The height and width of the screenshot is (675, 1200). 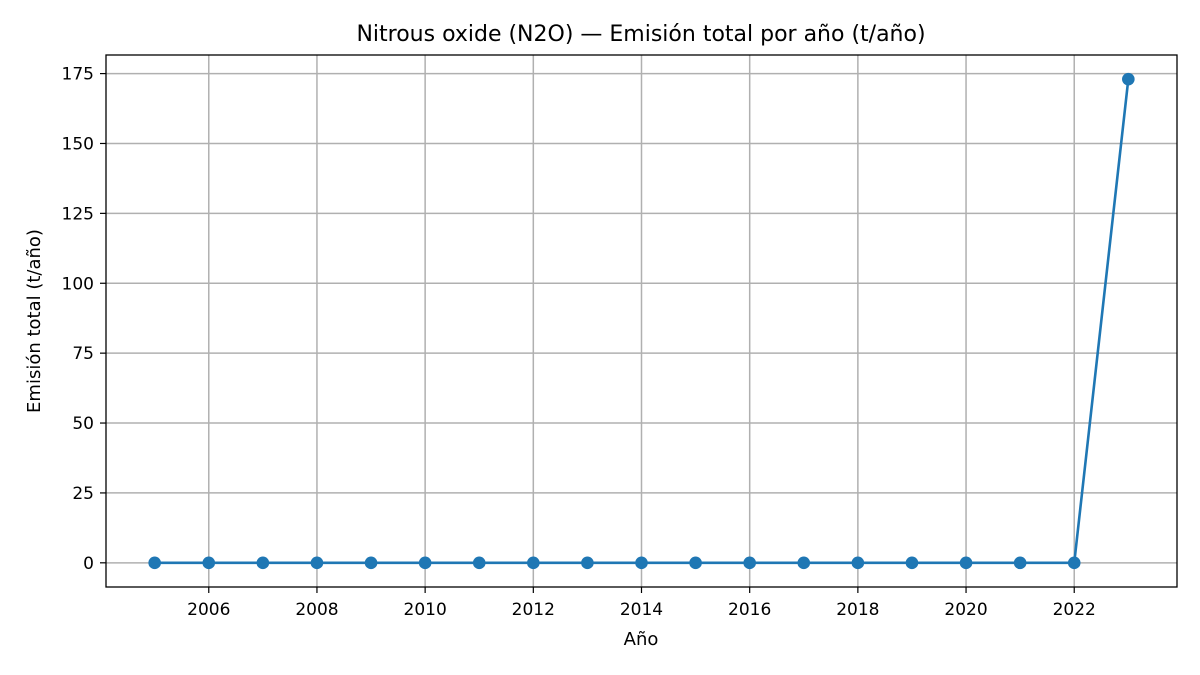 What do you see at coordinates (83, 494) in the screenshot?
I see `y-tick-label: 25` at bounding box center [83, 494].